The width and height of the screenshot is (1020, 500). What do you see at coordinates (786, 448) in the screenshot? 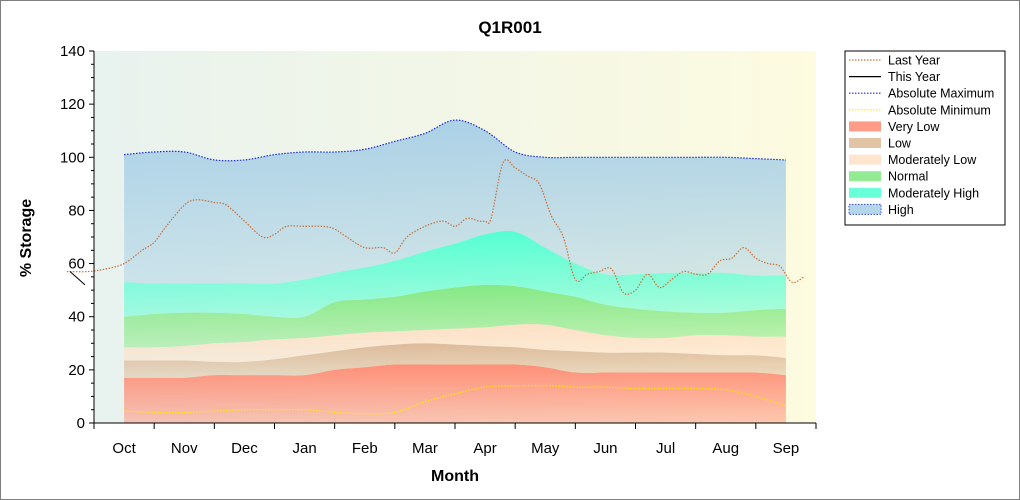
I see `x-tick-label: Sep` at bounding box center [786, 448].